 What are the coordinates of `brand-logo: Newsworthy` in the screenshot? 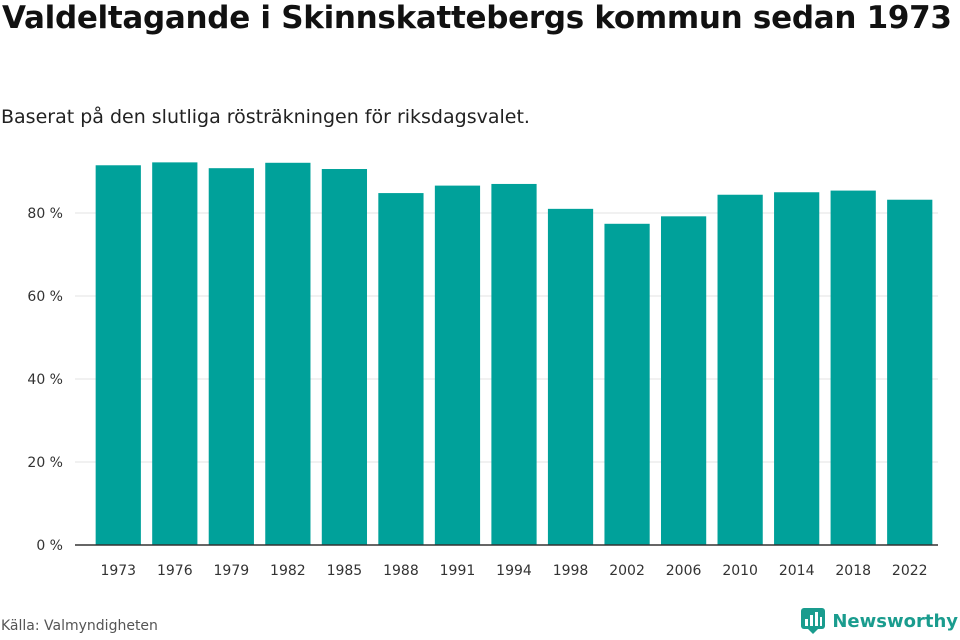 It's located at (879, 621).